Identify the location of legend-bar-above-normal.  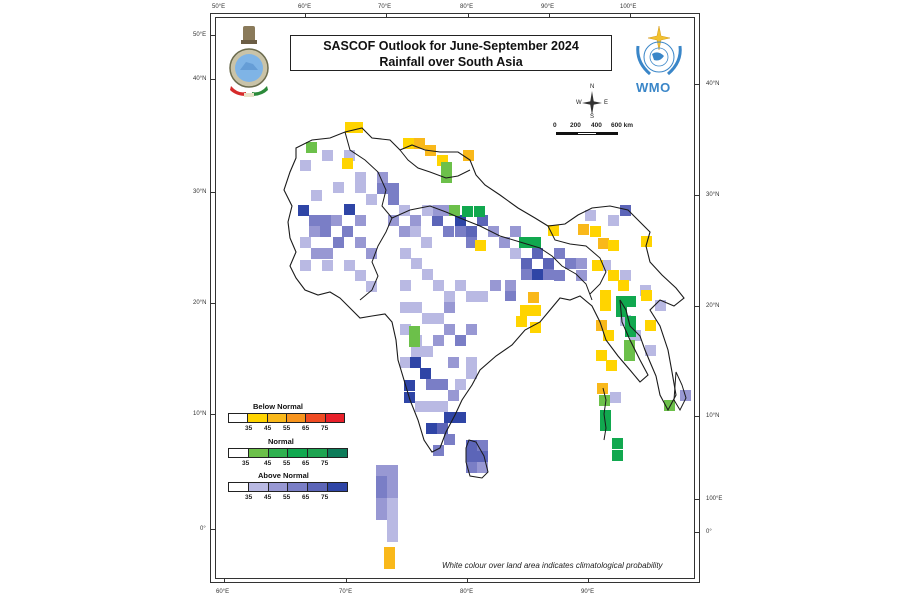
(288, 487).